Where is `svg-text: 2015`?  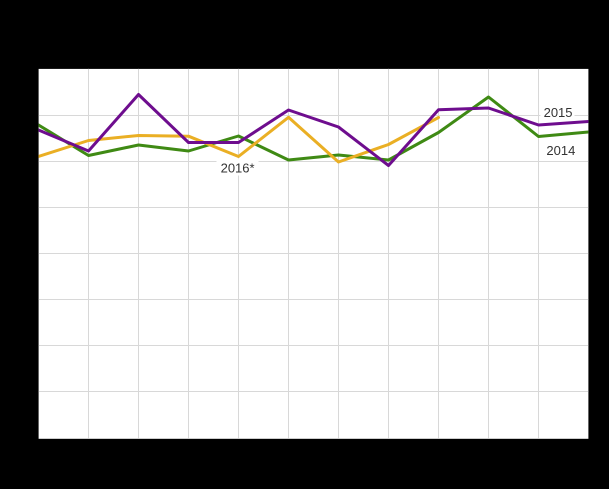
svg-text: 2015 is located at coordinates (558, 112).